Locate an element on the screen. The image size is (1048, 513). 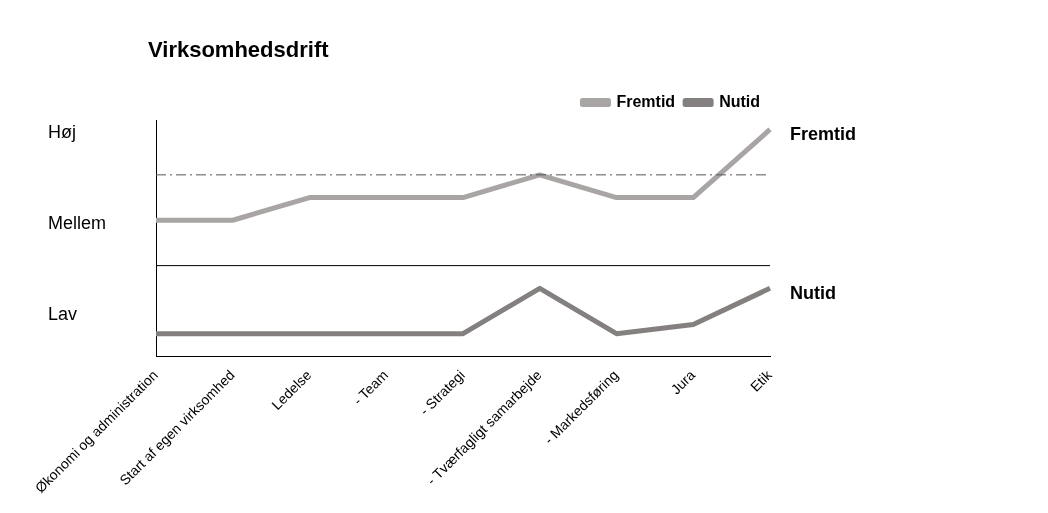
text: Mellem is located at coordinates (77, 223).